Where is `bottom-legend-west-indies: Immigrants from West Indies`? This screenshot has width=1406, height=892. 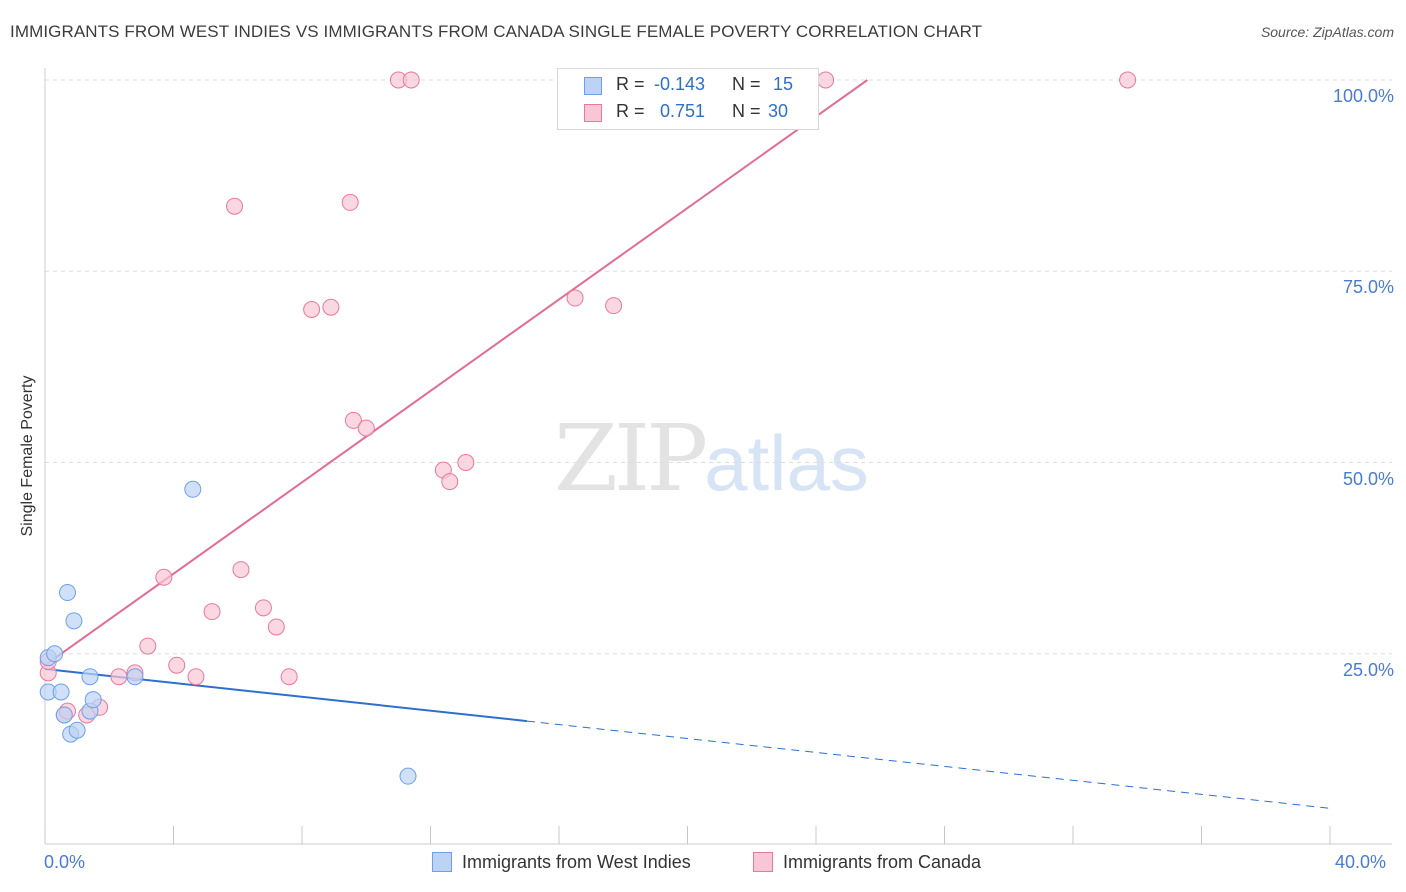
bottom-legend-west-indies: Immigrants from West Indies is located at coordinates (561, 862).